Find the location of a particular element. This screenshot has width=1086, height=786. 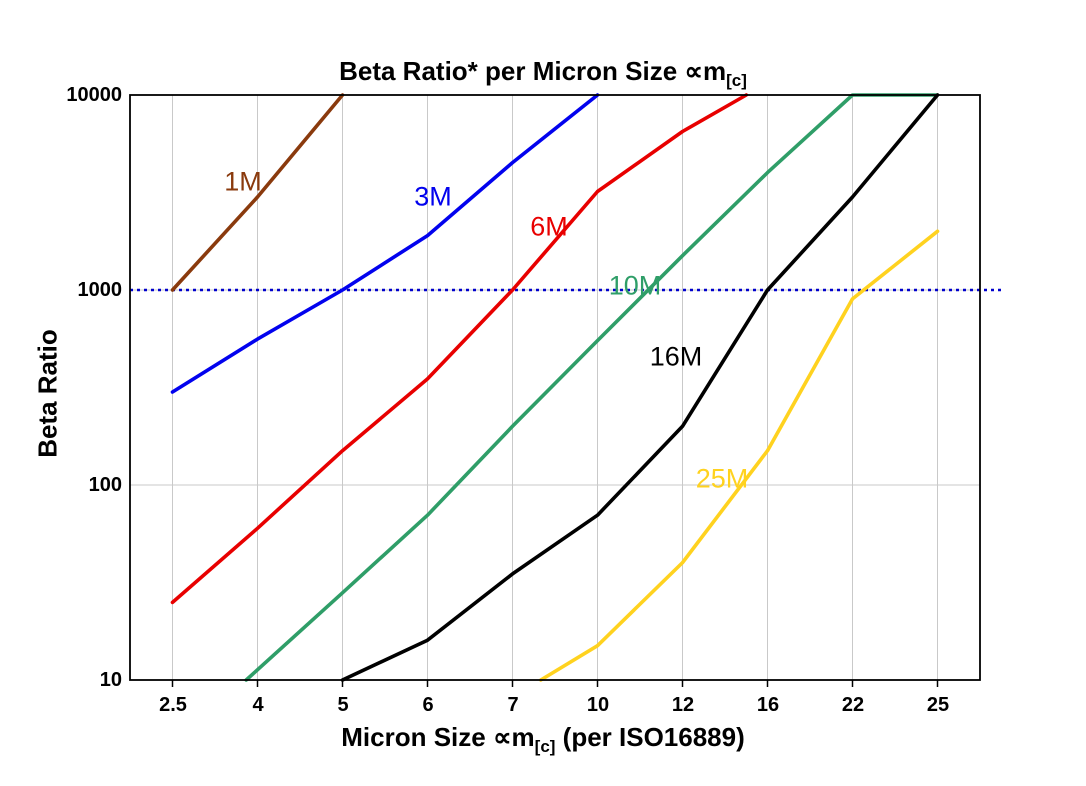

y-tick-label: 100 is located at coordinates (105, 485).